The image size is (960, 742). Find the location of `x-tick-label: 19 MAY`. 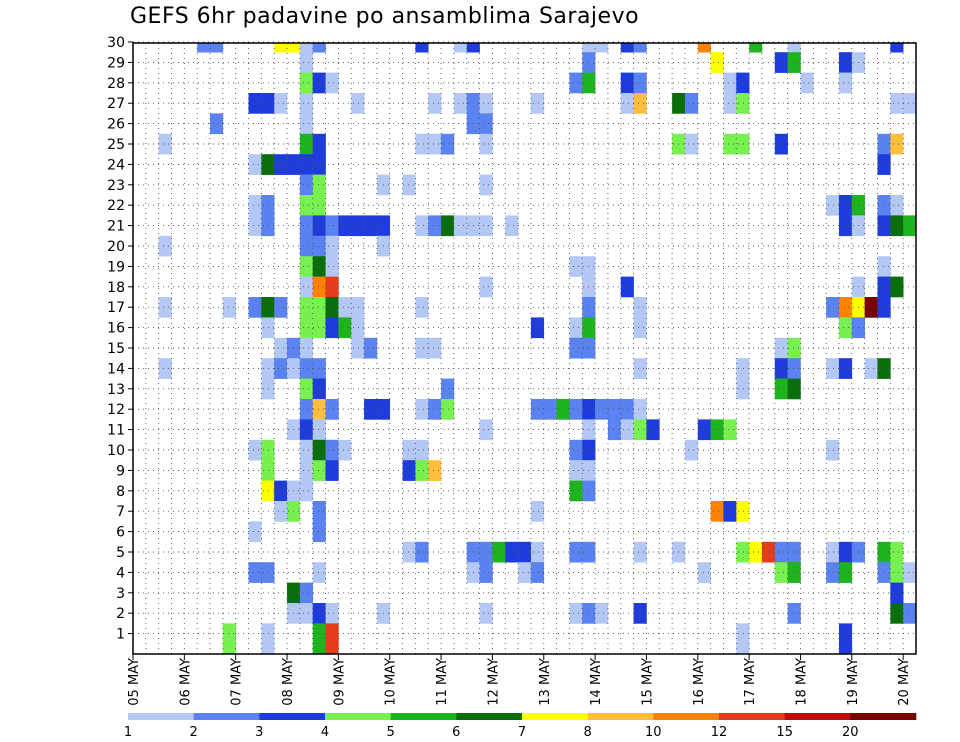

x-tick-label: 19 MAY is located at coordinates (853, 682).